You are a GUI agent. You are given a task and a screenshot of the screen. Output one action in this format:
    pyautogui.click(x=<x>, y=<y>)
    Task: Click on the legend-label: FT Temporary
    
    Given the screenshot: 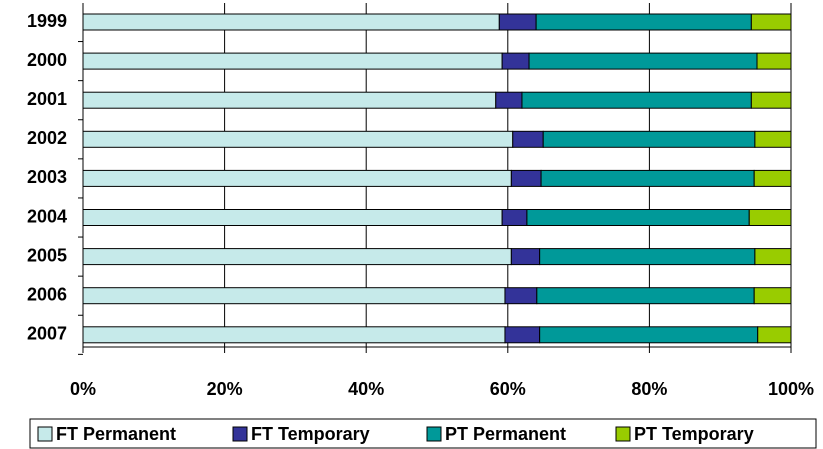 What is the action you would take?
    pyautogui.click(x=310, y=434)
    